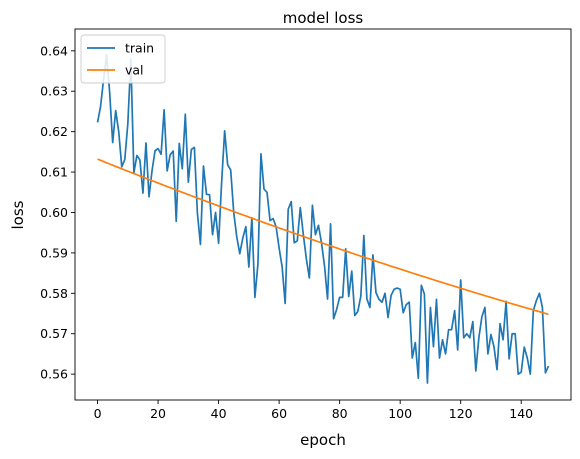 This screenshot has width=580, height=459. Describe the element at coordinates (54, 212) in the screenshot. I see `y-tick-label: 0.60` at that location.